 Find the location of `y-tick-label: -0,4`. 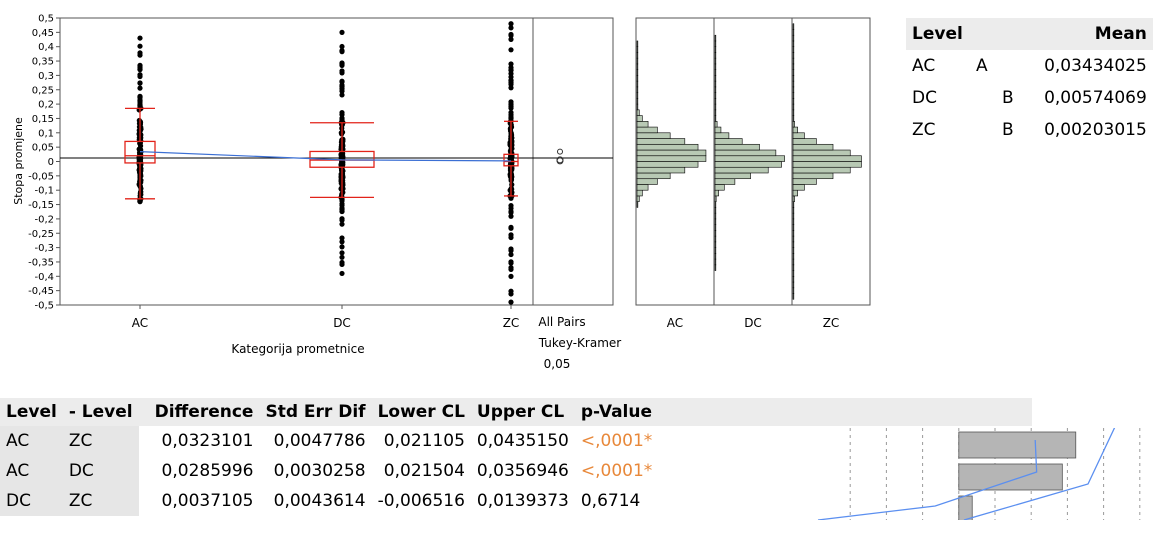

y-tick-label: -0,4 is located at coordinates (44, 277).